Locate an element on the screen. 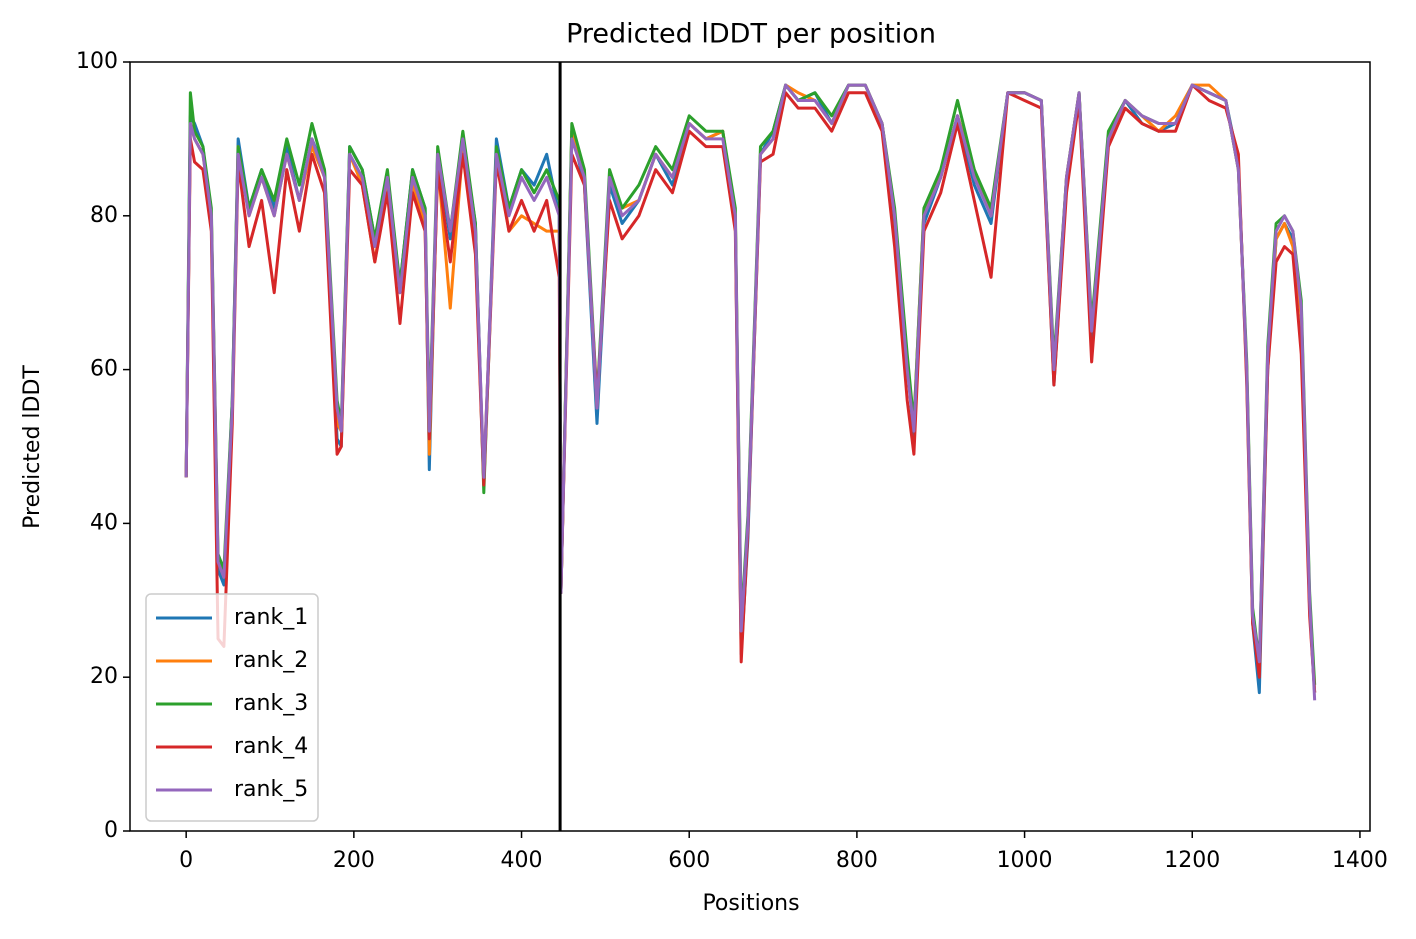  y-tick-label: 100 is located at coordinates (97, 61).